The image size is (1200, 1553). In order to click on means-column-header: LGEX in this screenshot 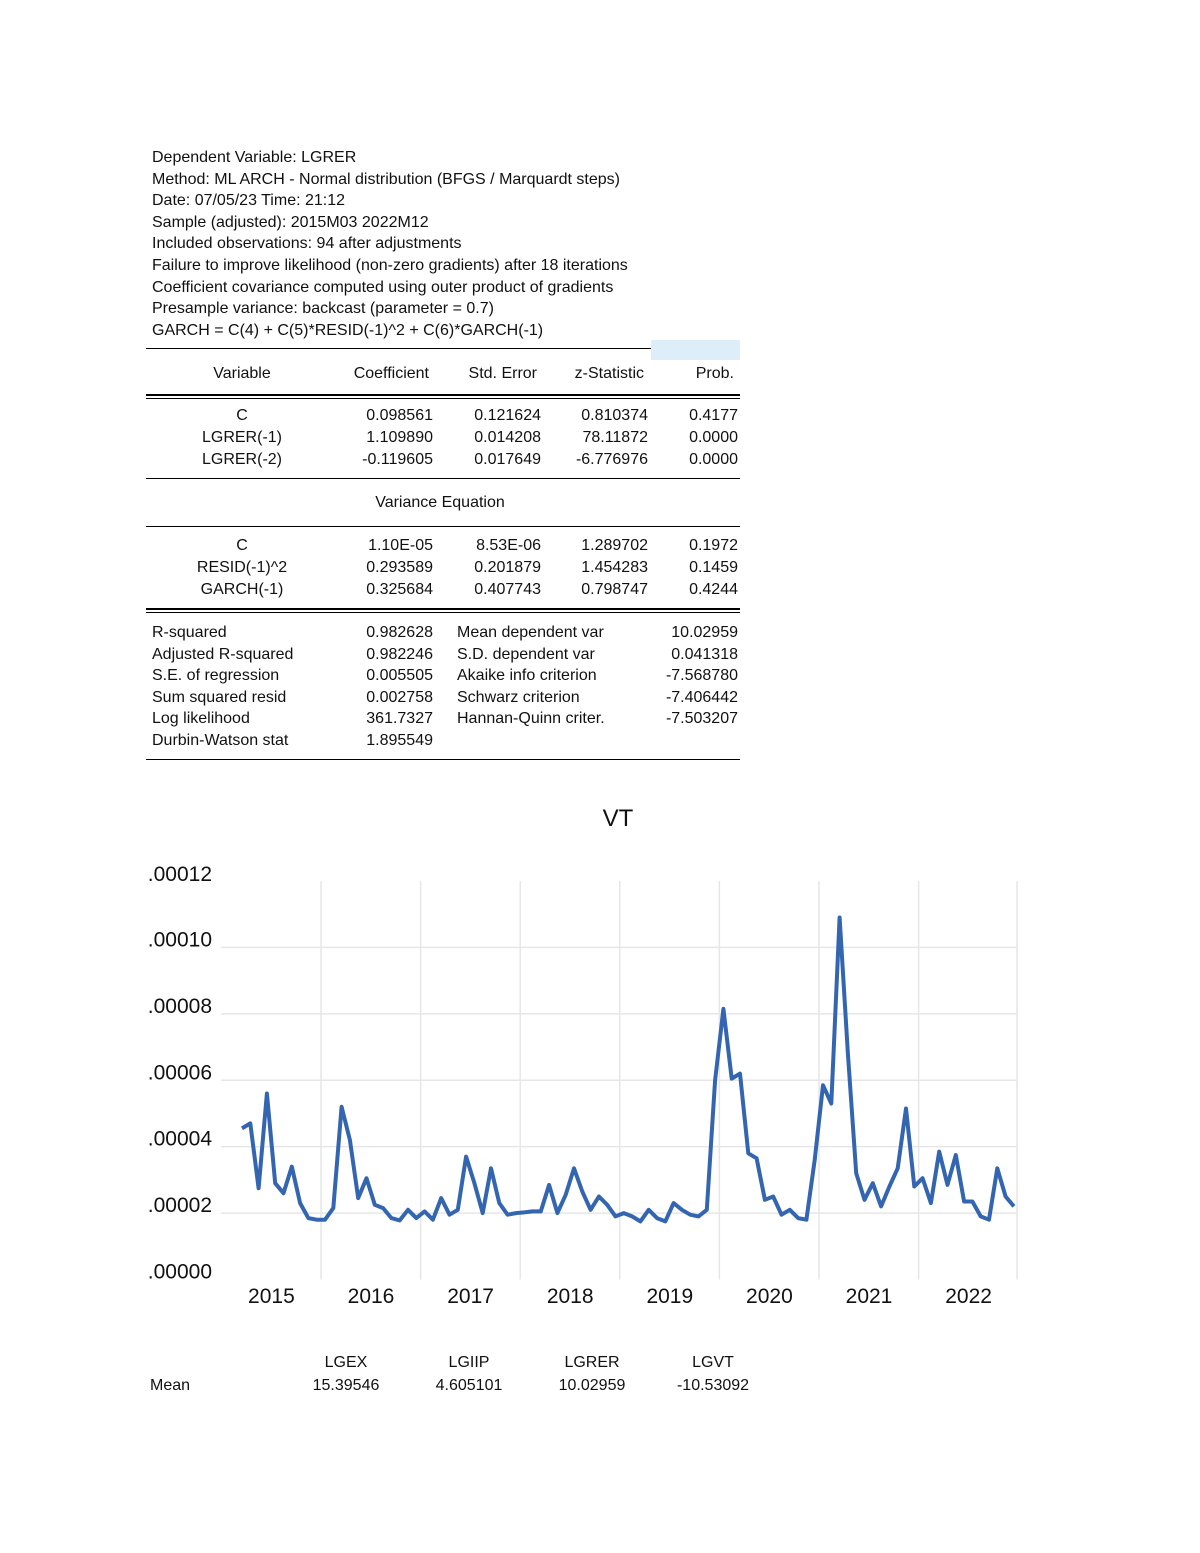, I will do `click(346, 1362)`.